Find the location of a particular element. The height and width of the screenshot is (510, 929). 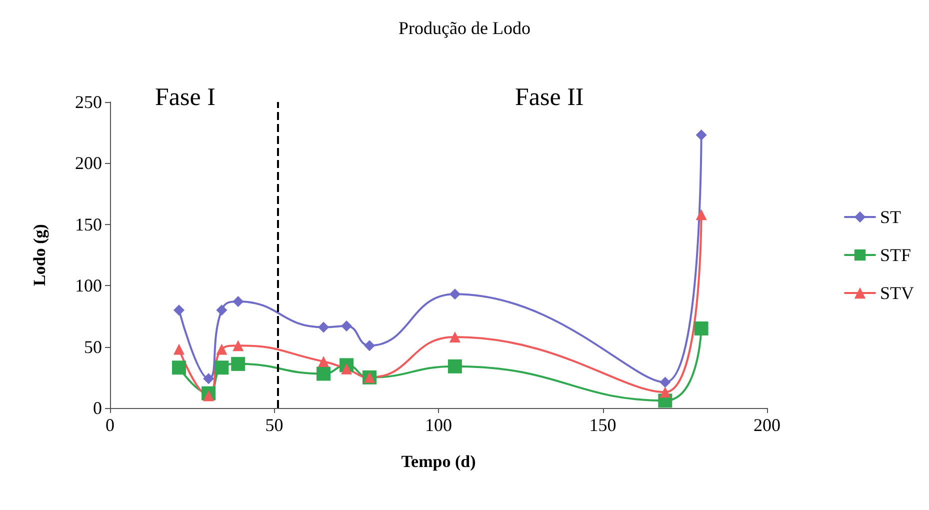

y-tick-label: 100 is located at coordinates (88, 286).